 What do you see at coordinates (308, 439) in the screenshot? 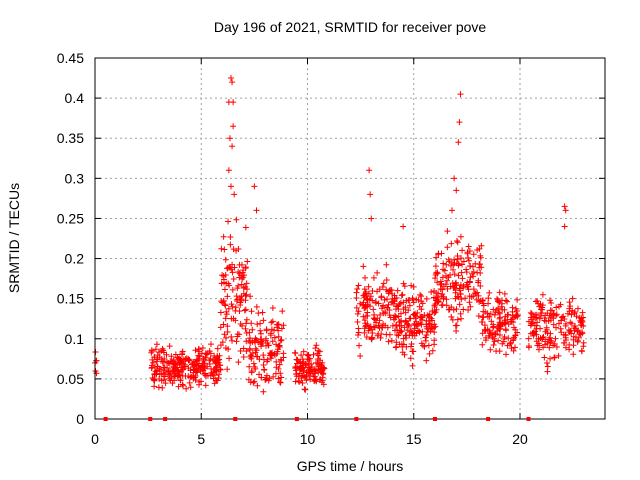
I see `x-tick-label: 10` at bounding box center [308, 439].